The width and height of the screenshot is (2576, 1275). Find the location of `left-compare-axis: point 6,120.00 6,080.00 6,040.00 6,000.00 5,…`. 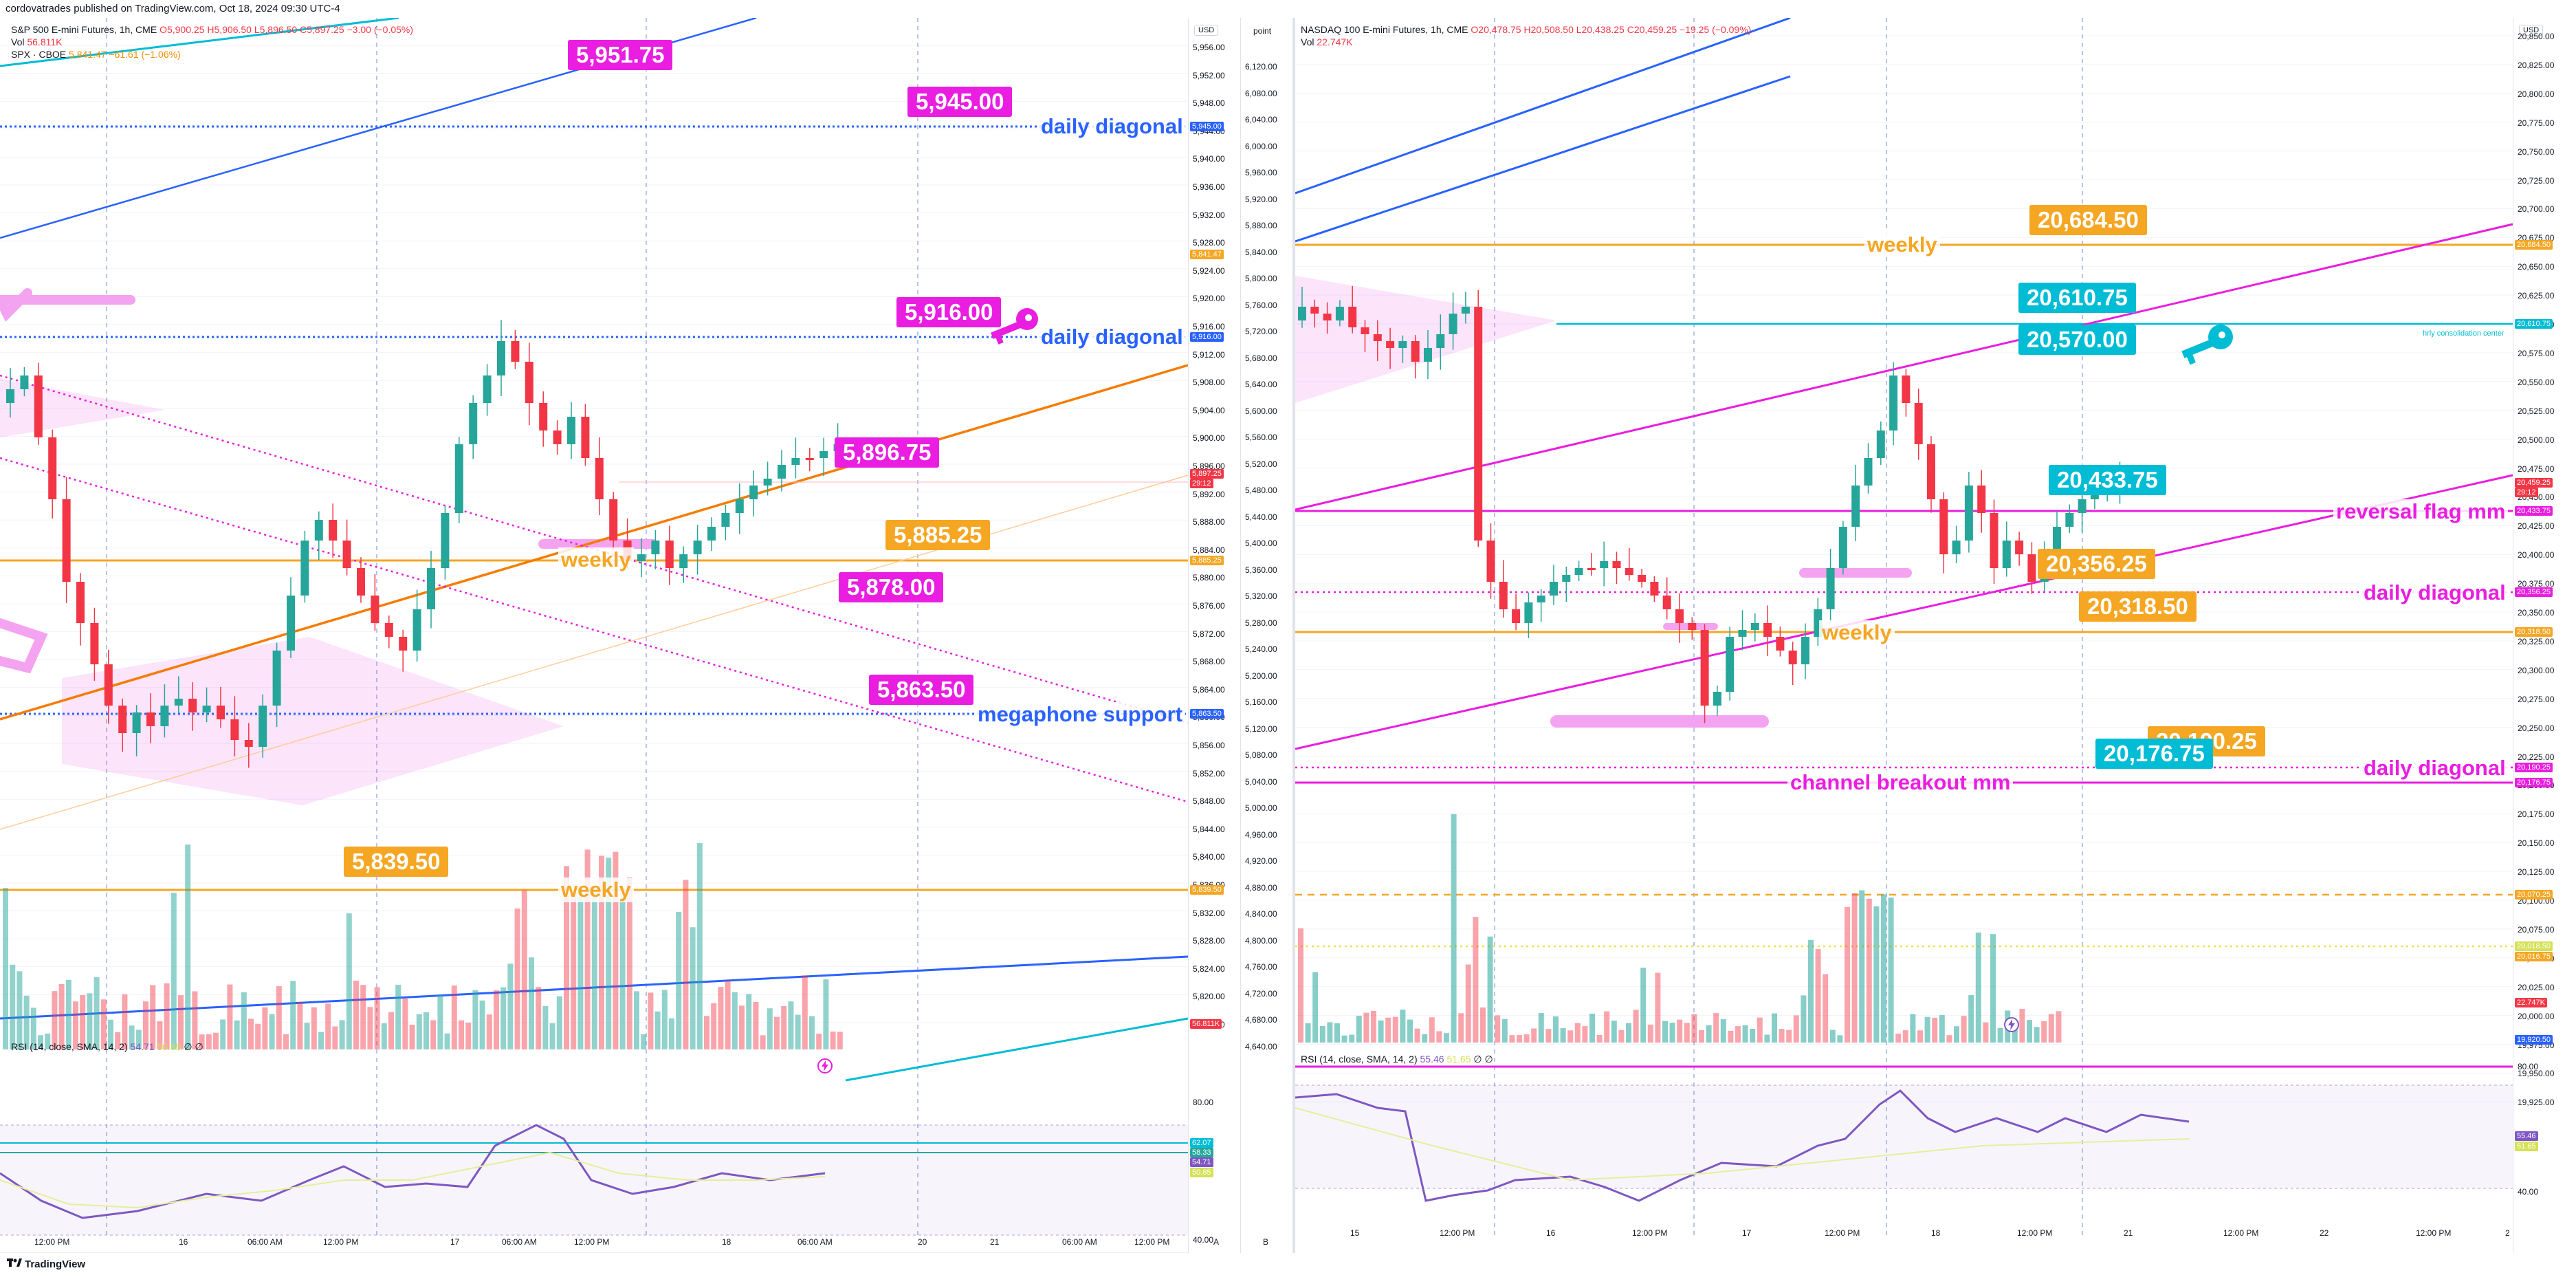

left-compare-axis: point 6,120.00 6,080.00 6,040.00 6,000.00 5,… is located at coordinates (1266, 635).